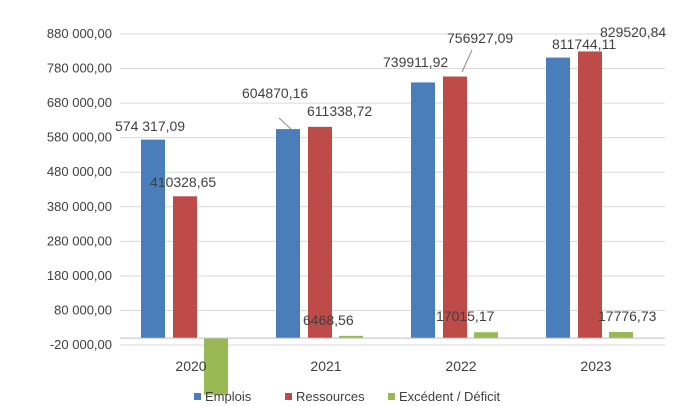 This screenshot has height=406, width=677. I want to click on x-axis: 2020 2021 2022 2023, so click(392, 355).